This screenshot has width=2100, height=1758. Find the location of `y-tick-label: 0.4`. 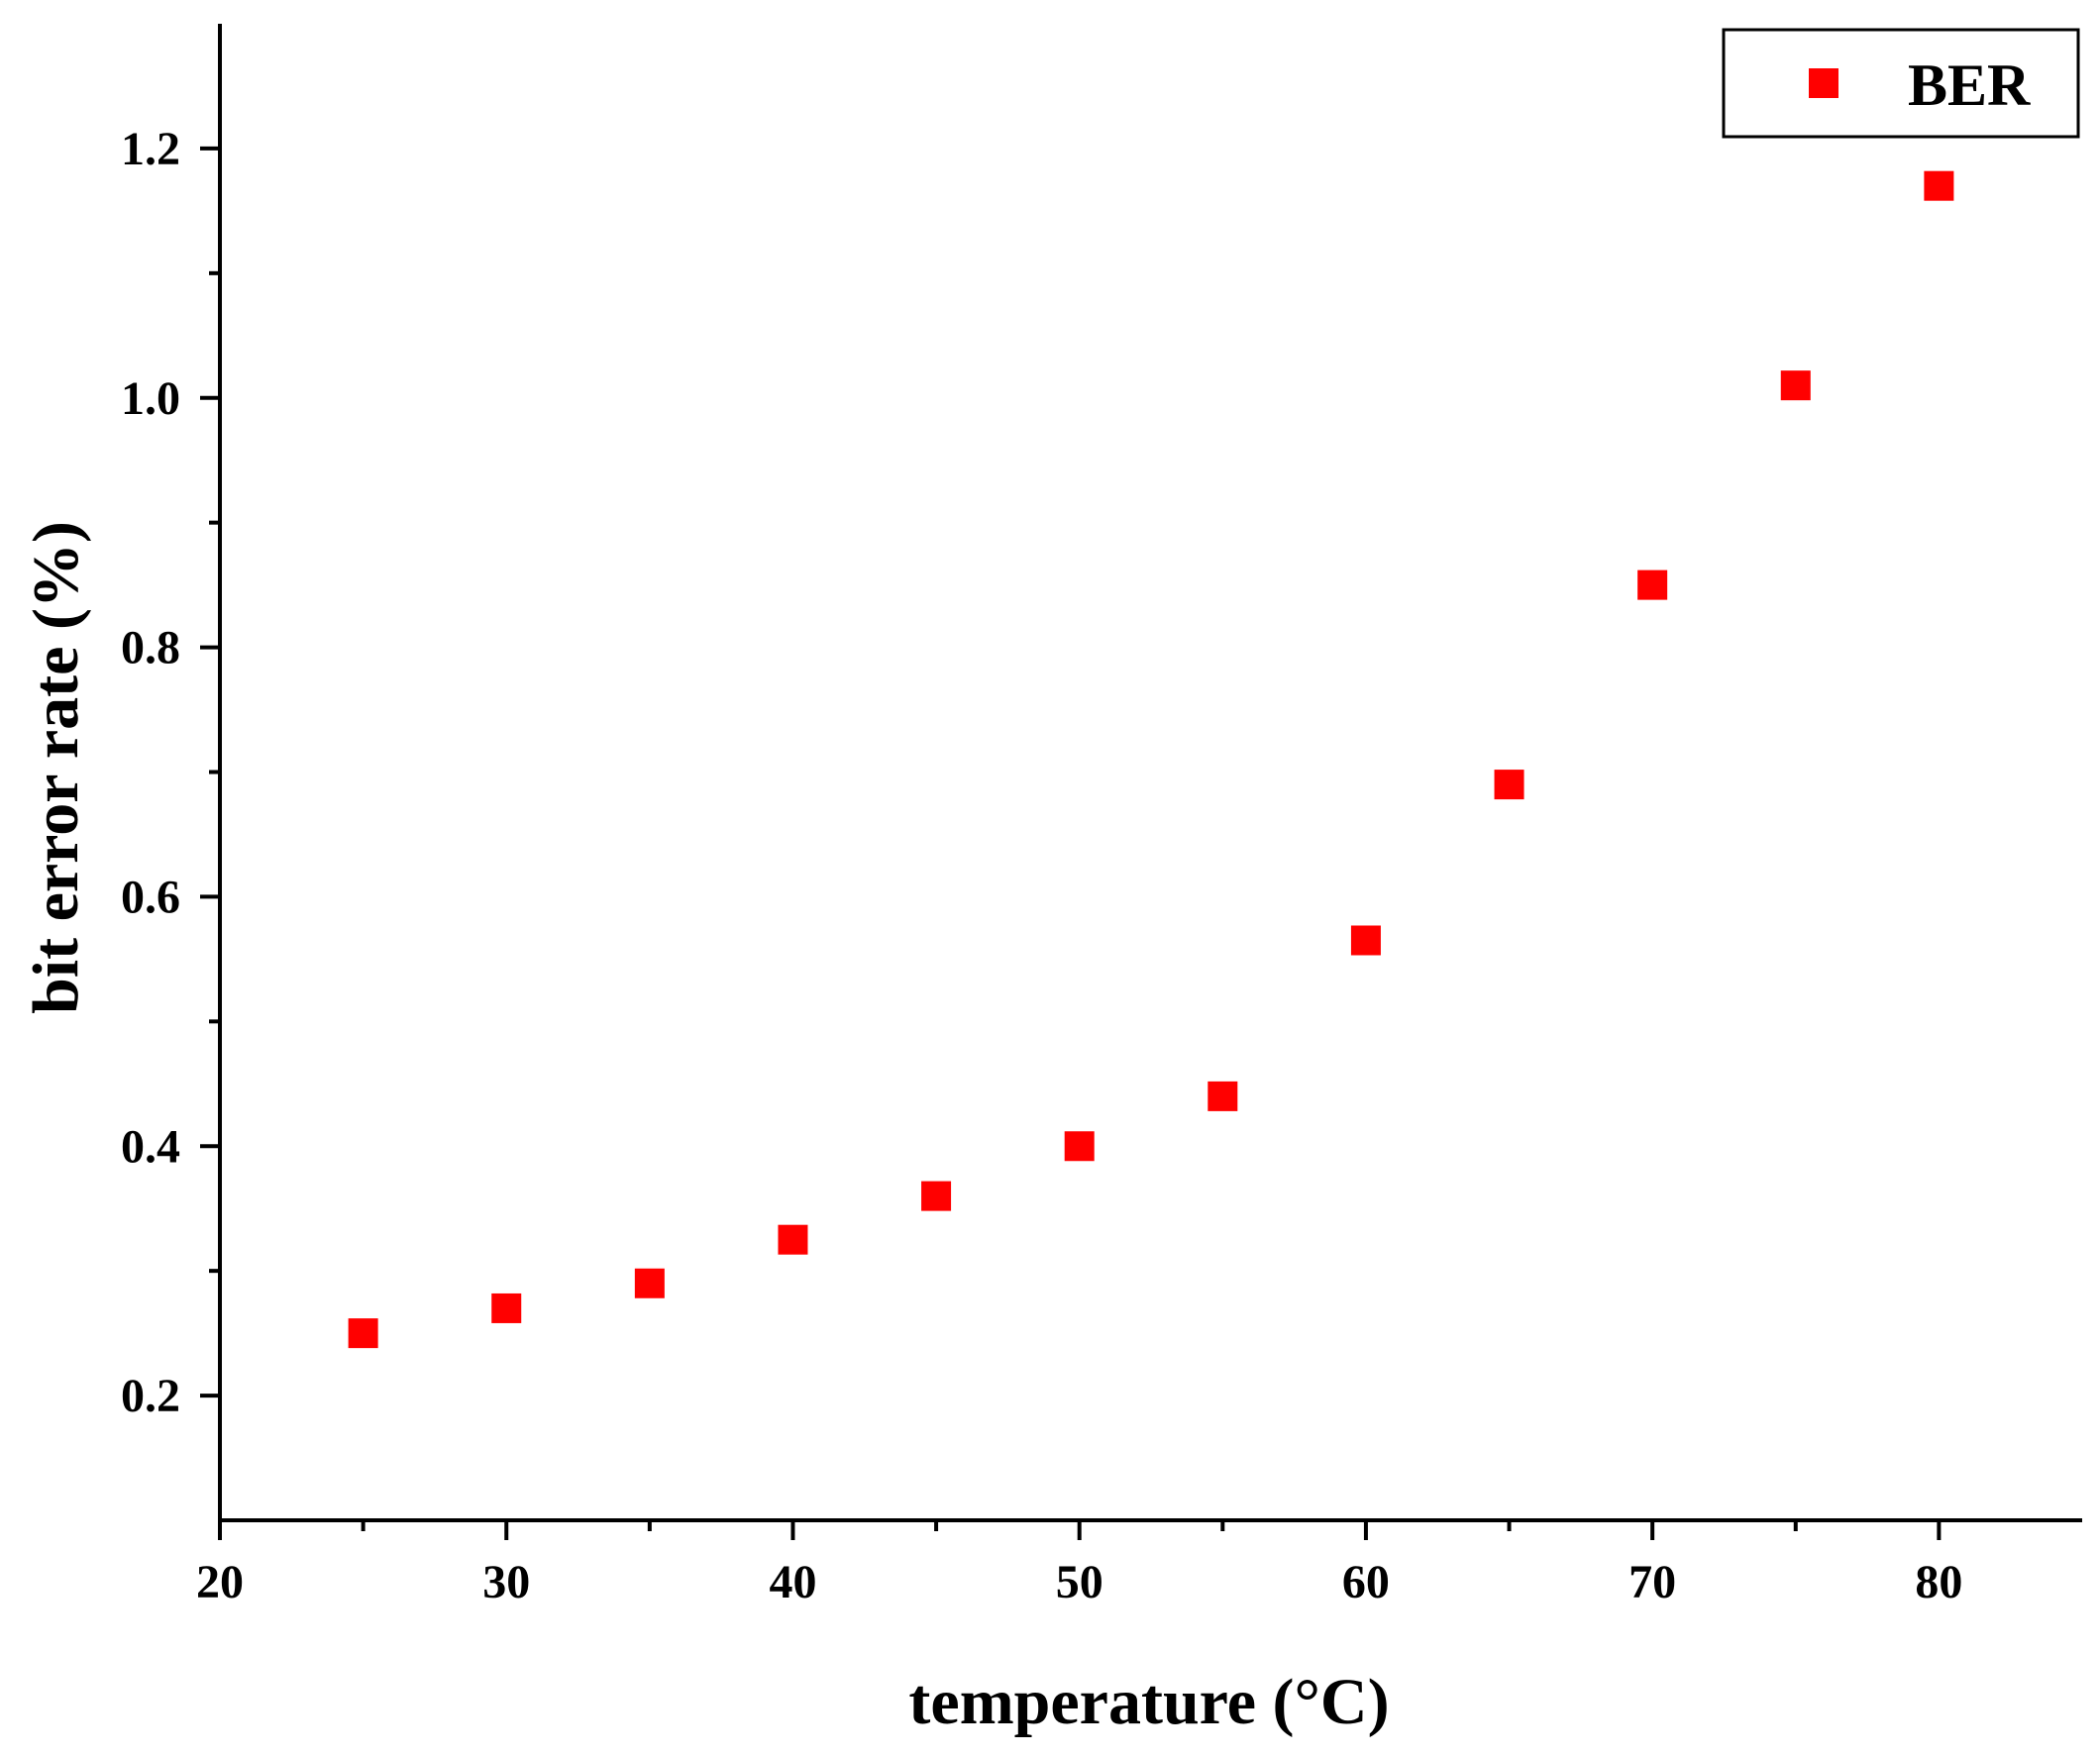

y-tick-label: 0.4 is located at coordinates (150, 1146).